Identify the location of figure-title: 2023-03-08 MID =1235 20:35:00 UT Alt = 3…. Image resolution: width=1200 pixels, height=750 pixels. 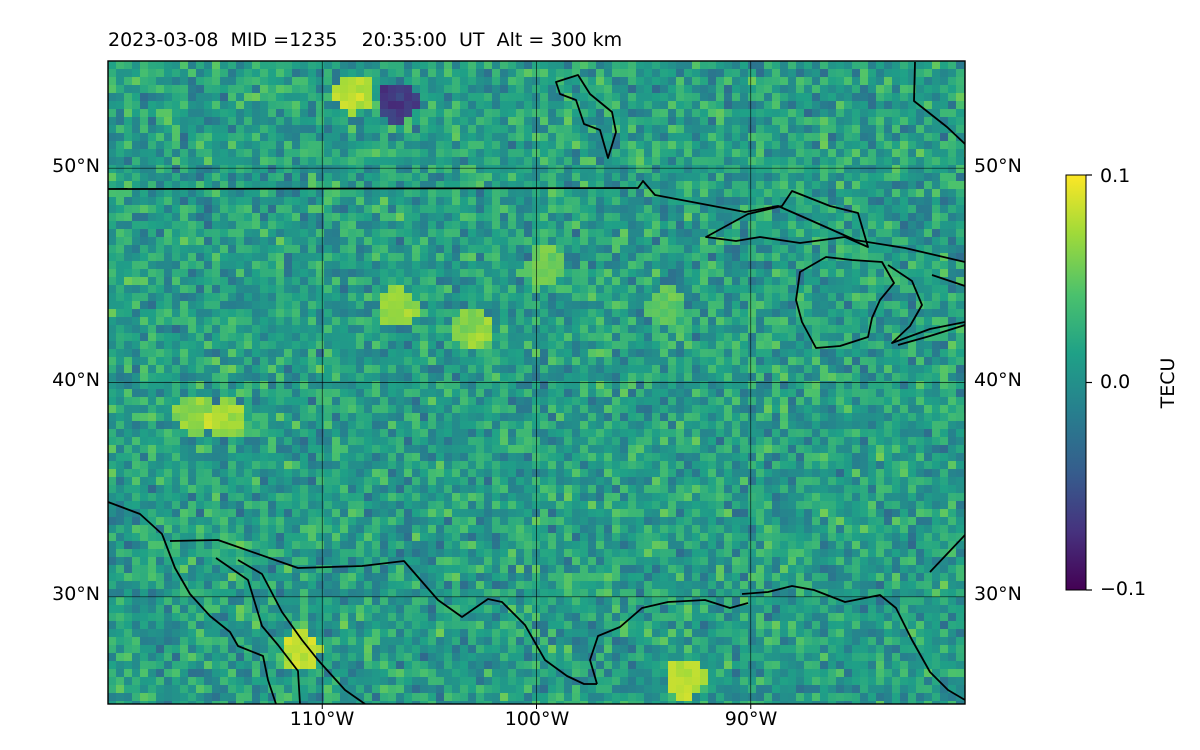
(365, 40).